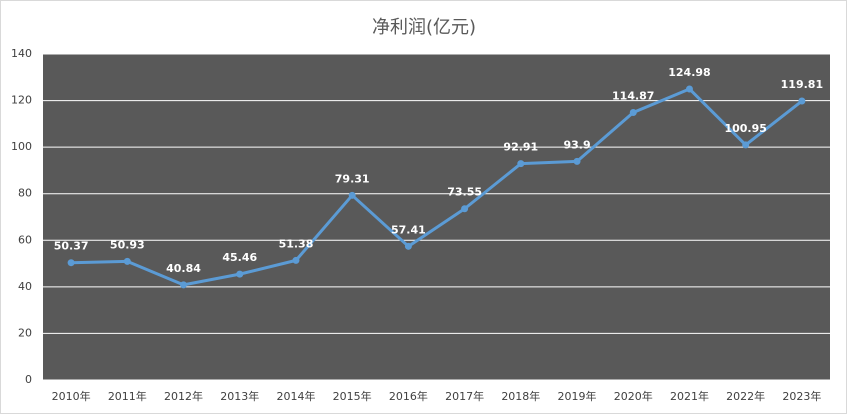 Image resolution: width=848 pixels, height=415 pixels. I want to click on data-label: 40.84, so click(183, 268).